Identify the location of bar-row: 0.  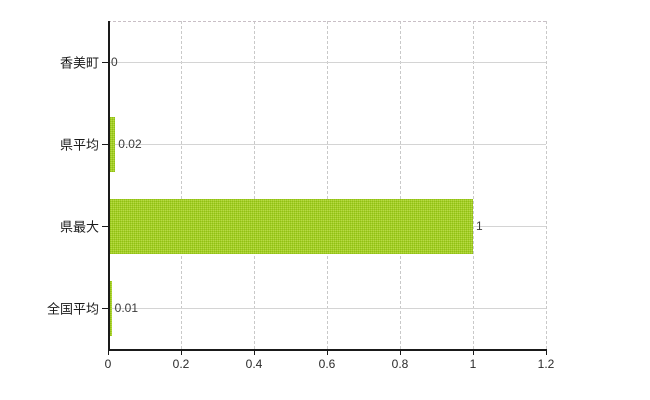
(327, 62).